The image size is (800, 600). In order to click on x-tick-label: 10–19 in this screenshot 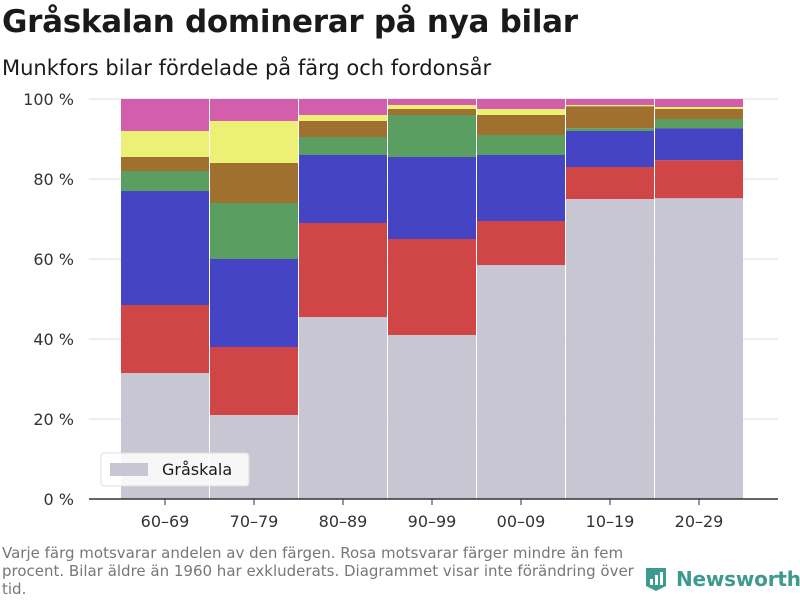, I will do `click(610, 521)`.